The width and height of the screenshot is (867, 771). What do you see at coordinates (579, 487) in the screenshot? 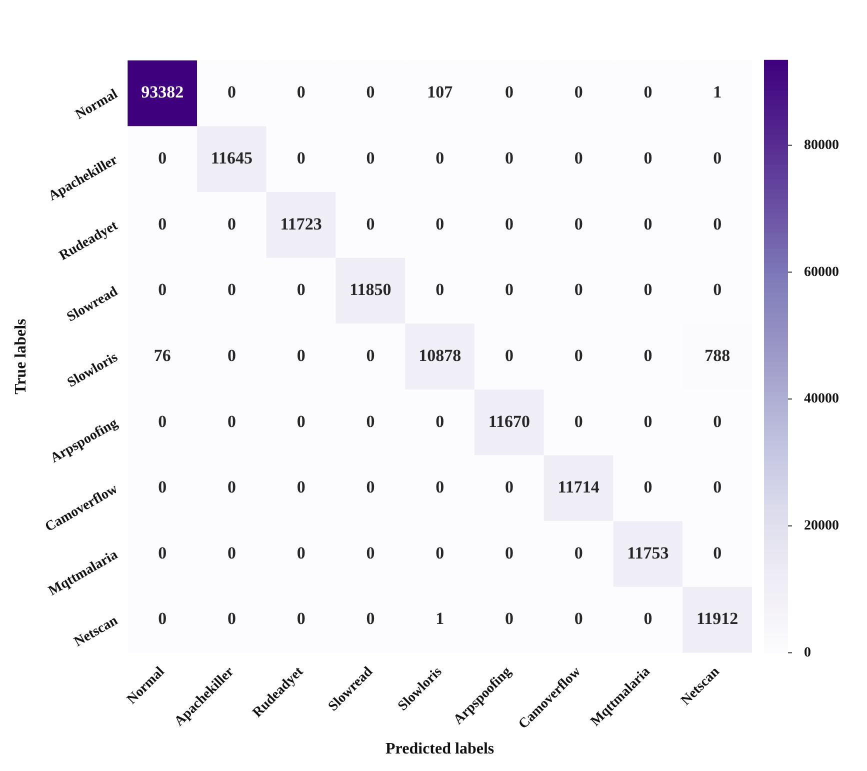
I see `data-label: 11714` at bounding box center [579, 487].